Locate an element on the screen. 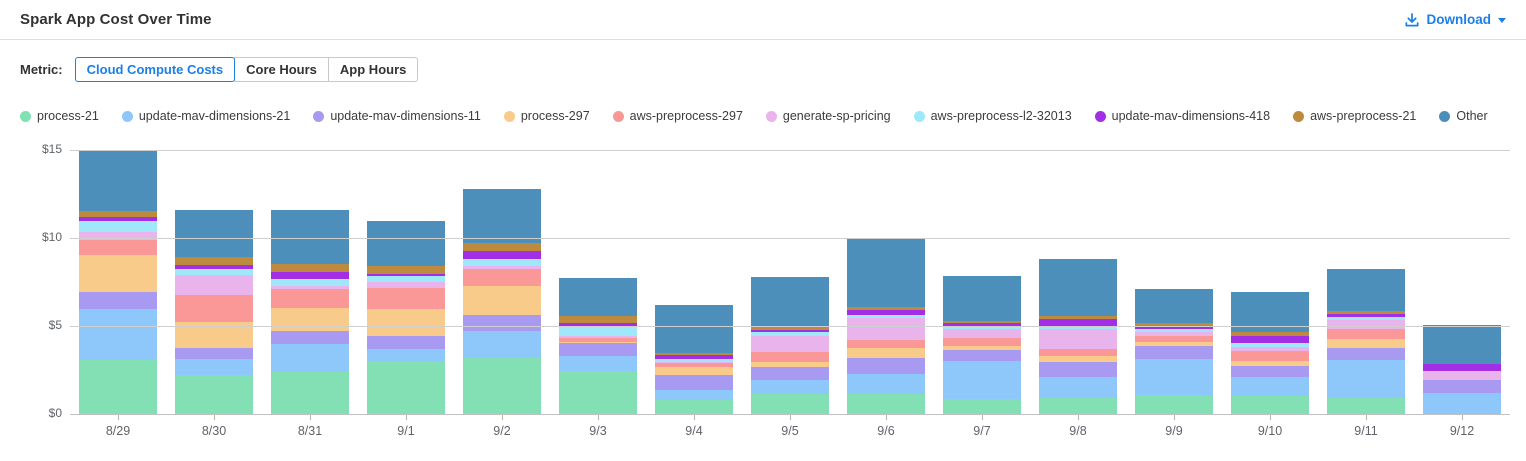 This screenshot has height=461, width=1526. metric-tab-cloud-compute-costs: Cloud Compute Costs is located at coordinates (155, 69).